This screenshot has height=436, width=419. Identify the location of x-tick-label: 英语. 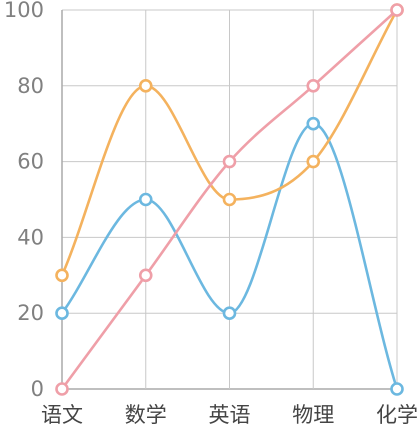
(230, 415).